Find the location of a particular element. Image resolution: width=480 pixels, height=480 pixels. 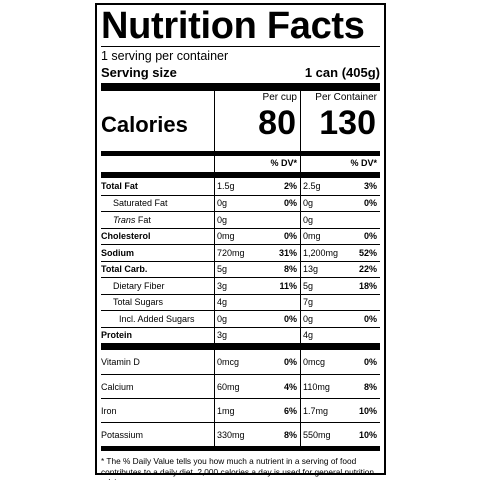

vitamin-container-amount: 550mg is located at coordinates (326, 434).